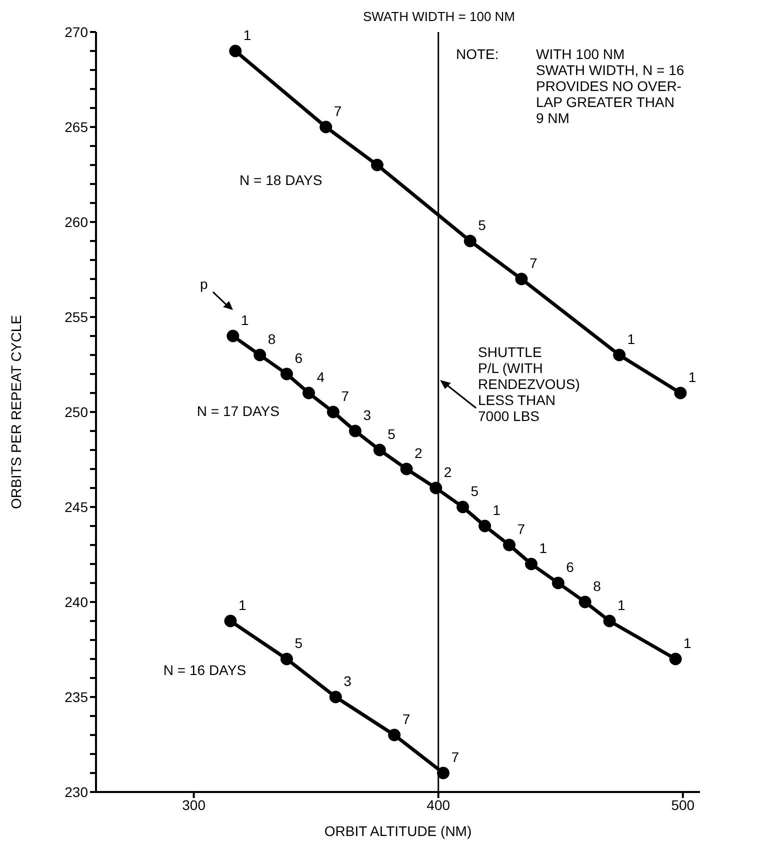 Image resolution: width=758 pixels, height=856 pixels. I want to click on y-tick-label: 250, so click(76, 412).